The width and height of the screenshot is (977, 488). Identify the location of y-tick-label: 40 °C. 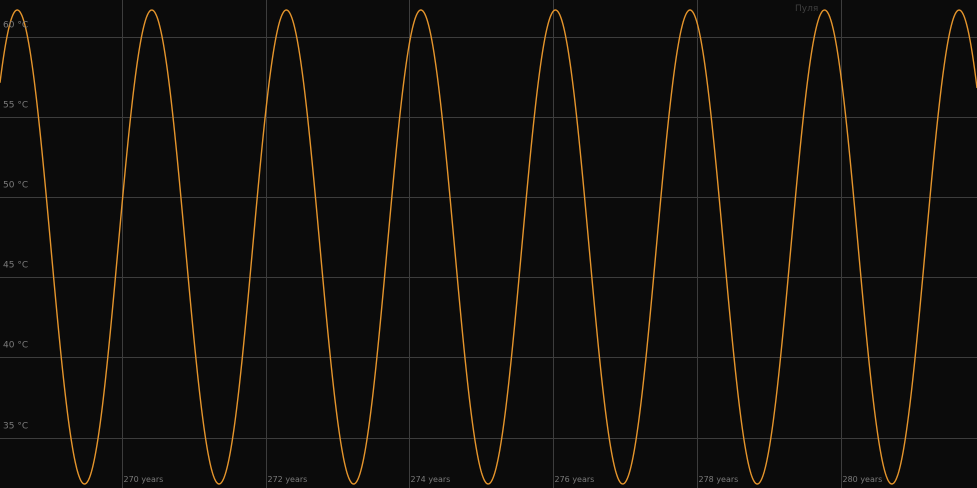
(15, 346).